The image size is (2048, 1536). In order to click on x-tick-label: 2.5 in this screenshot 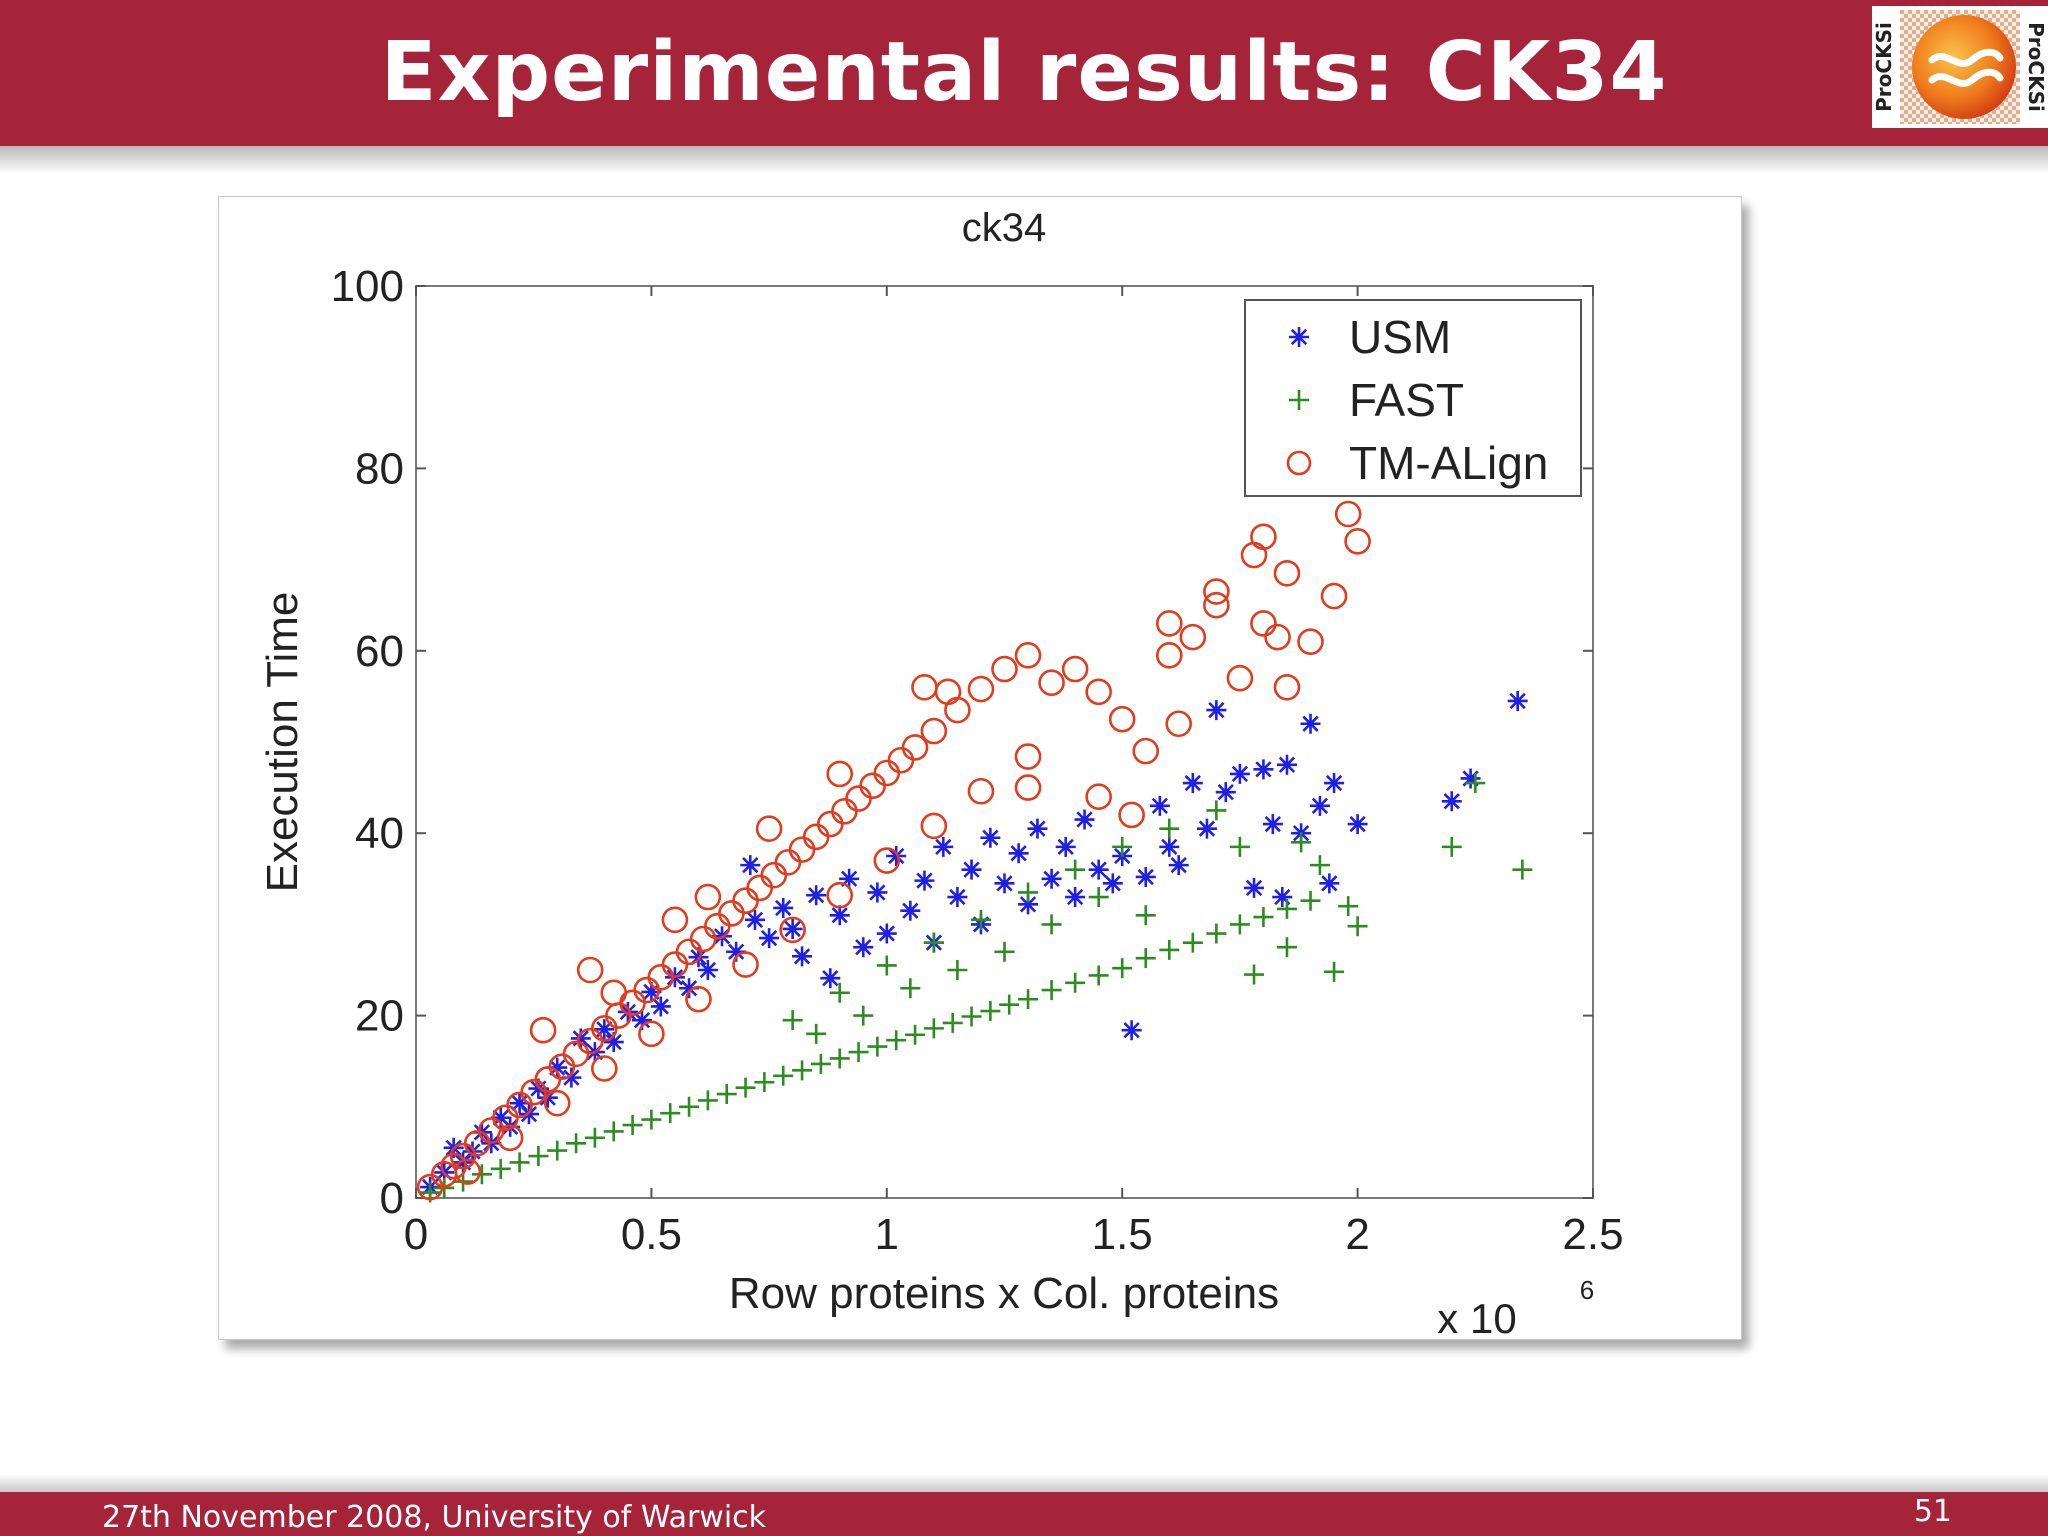, I will do `click(1592, 1234)`.